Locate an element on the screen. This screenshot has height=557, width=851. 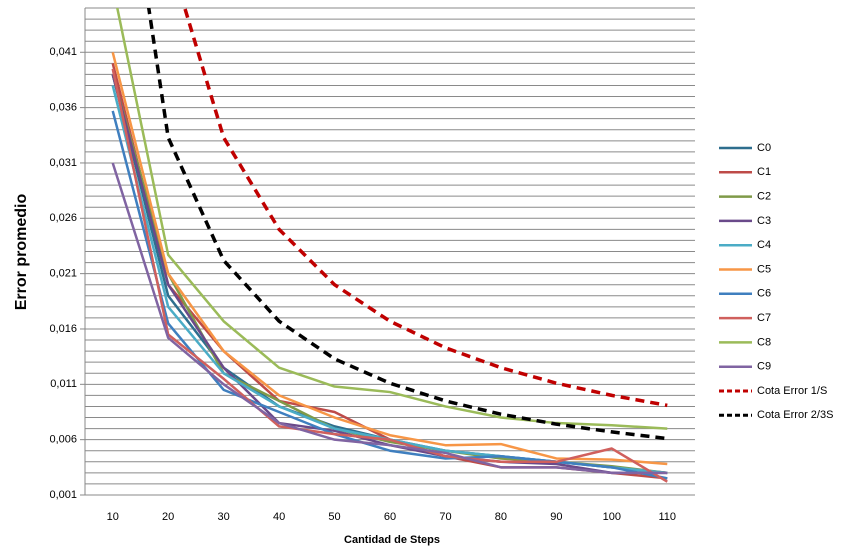
legend-label: C9 is located at coordinates (764, 367).